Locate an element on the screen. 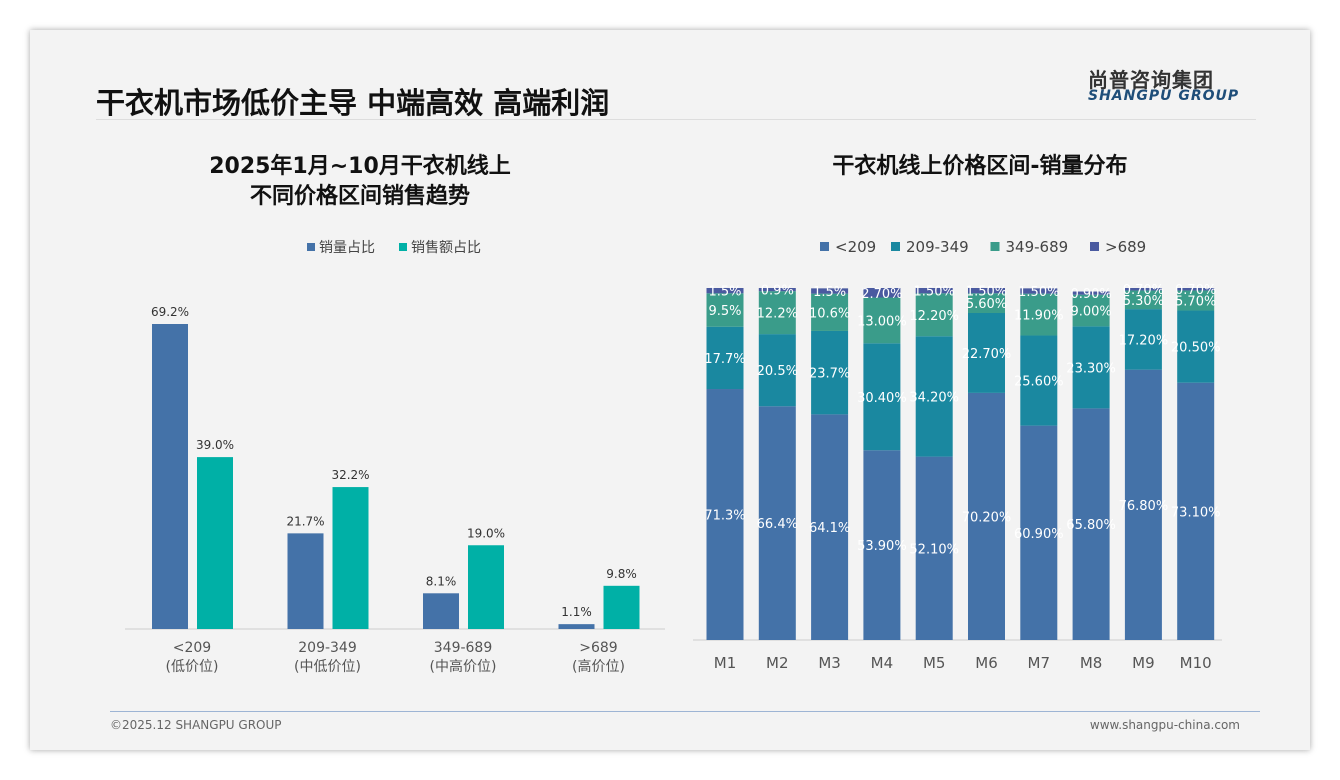 Image resolution: width=1340 pixels, height=780 pixels. legend-label: 销量占比 is located at coordinates (347, 248).